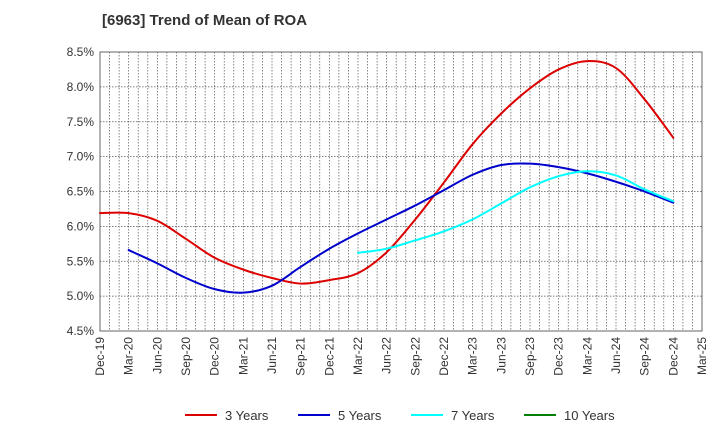 This screenshot has height=440, width=720. I want to click on x-tick-label: Mar-25, so click(702, 356).